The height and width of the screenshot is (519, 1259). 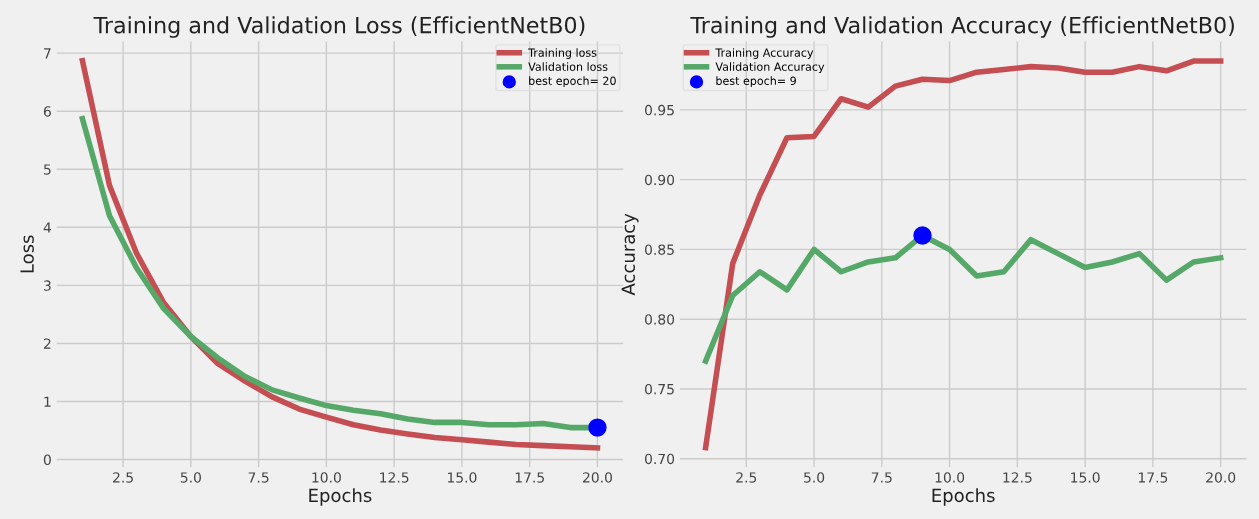 I want to click on y-tick-label: 1, so click(x=47, y=401).